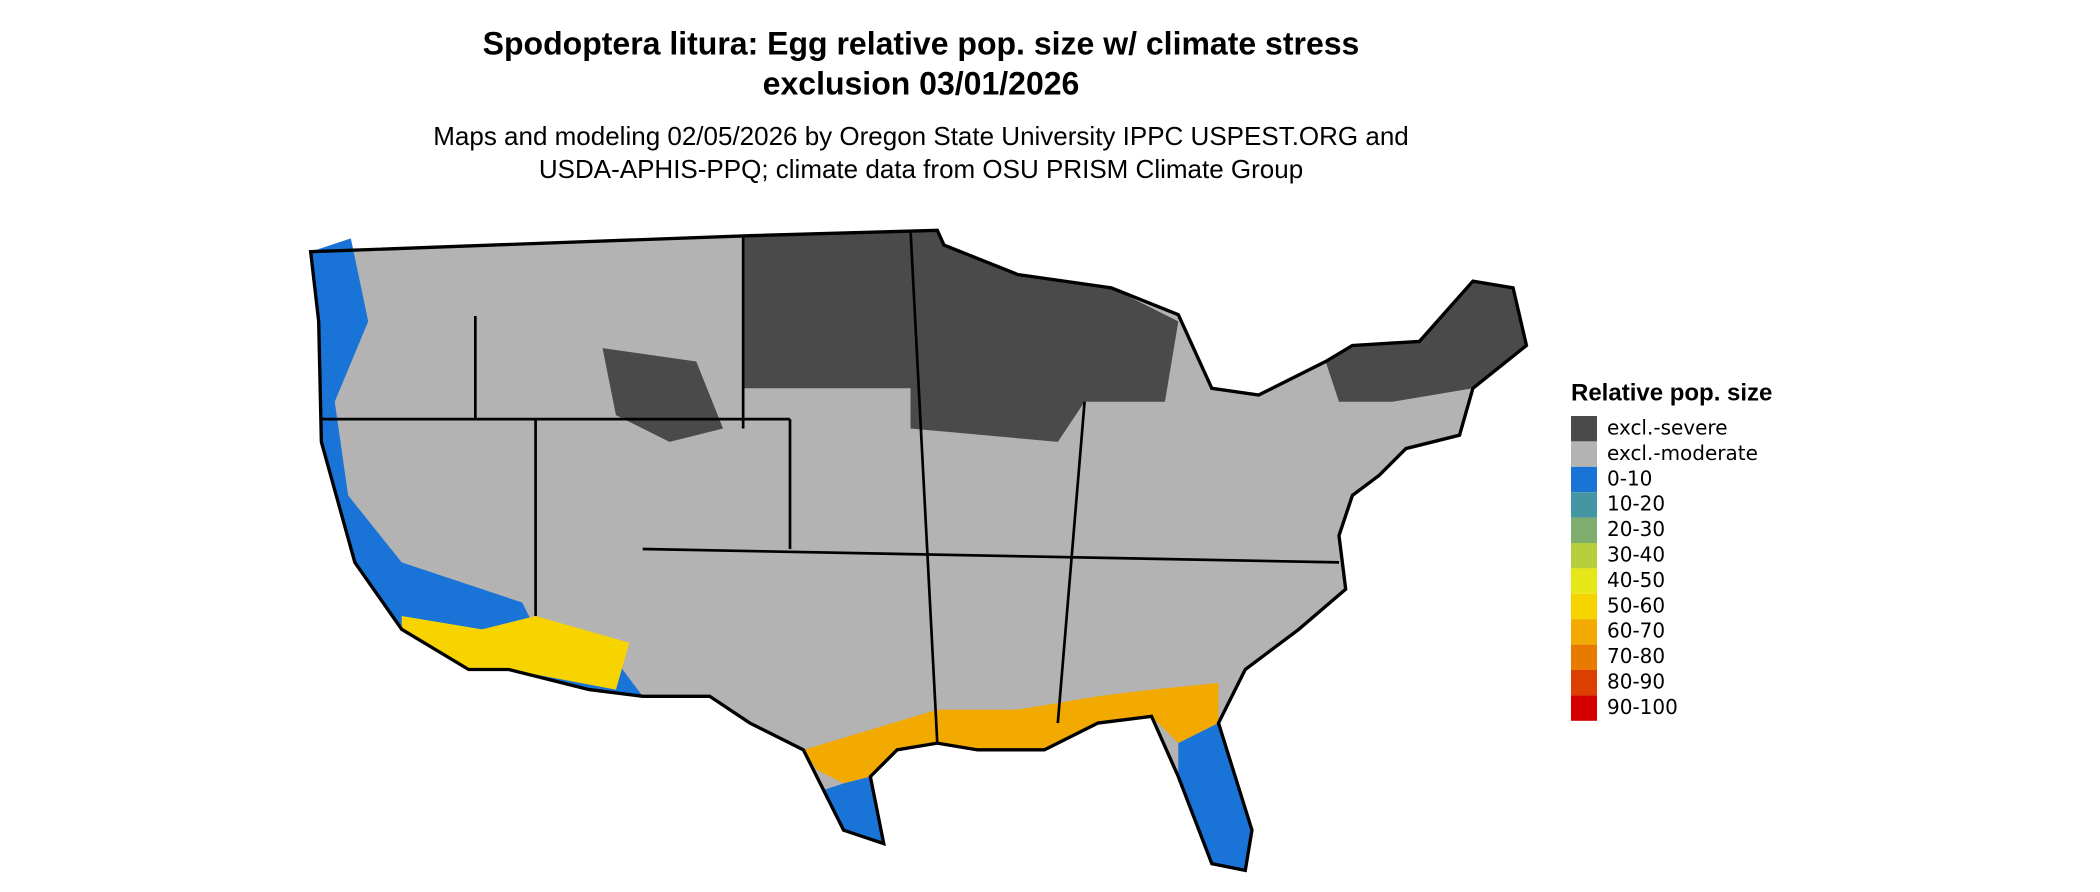 The image size is (2100, 892). Describe the element at coordinates (1636, 656) in the screenshot. I see `legend-label: 70-80` at that location.